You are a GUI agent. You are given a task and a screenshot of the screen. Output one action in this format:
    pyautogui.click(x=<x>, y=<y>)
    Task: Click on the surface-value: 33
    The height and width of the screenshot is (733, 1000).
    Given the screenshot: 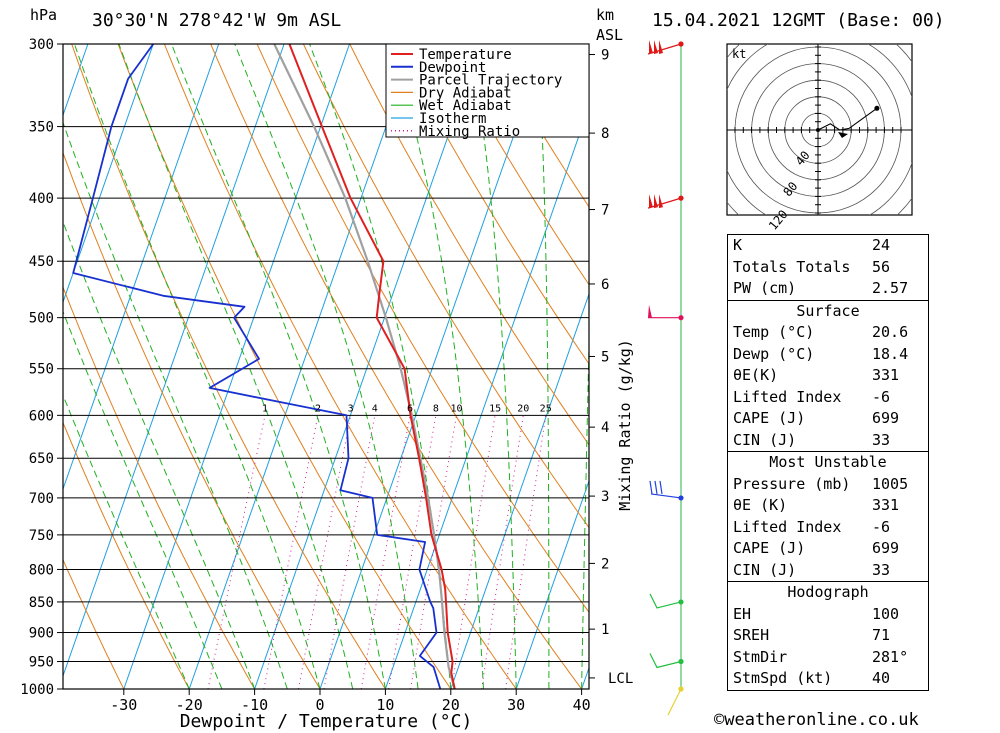 What is the action you would take?
    pyautogui.click(x=881, y=439)
    